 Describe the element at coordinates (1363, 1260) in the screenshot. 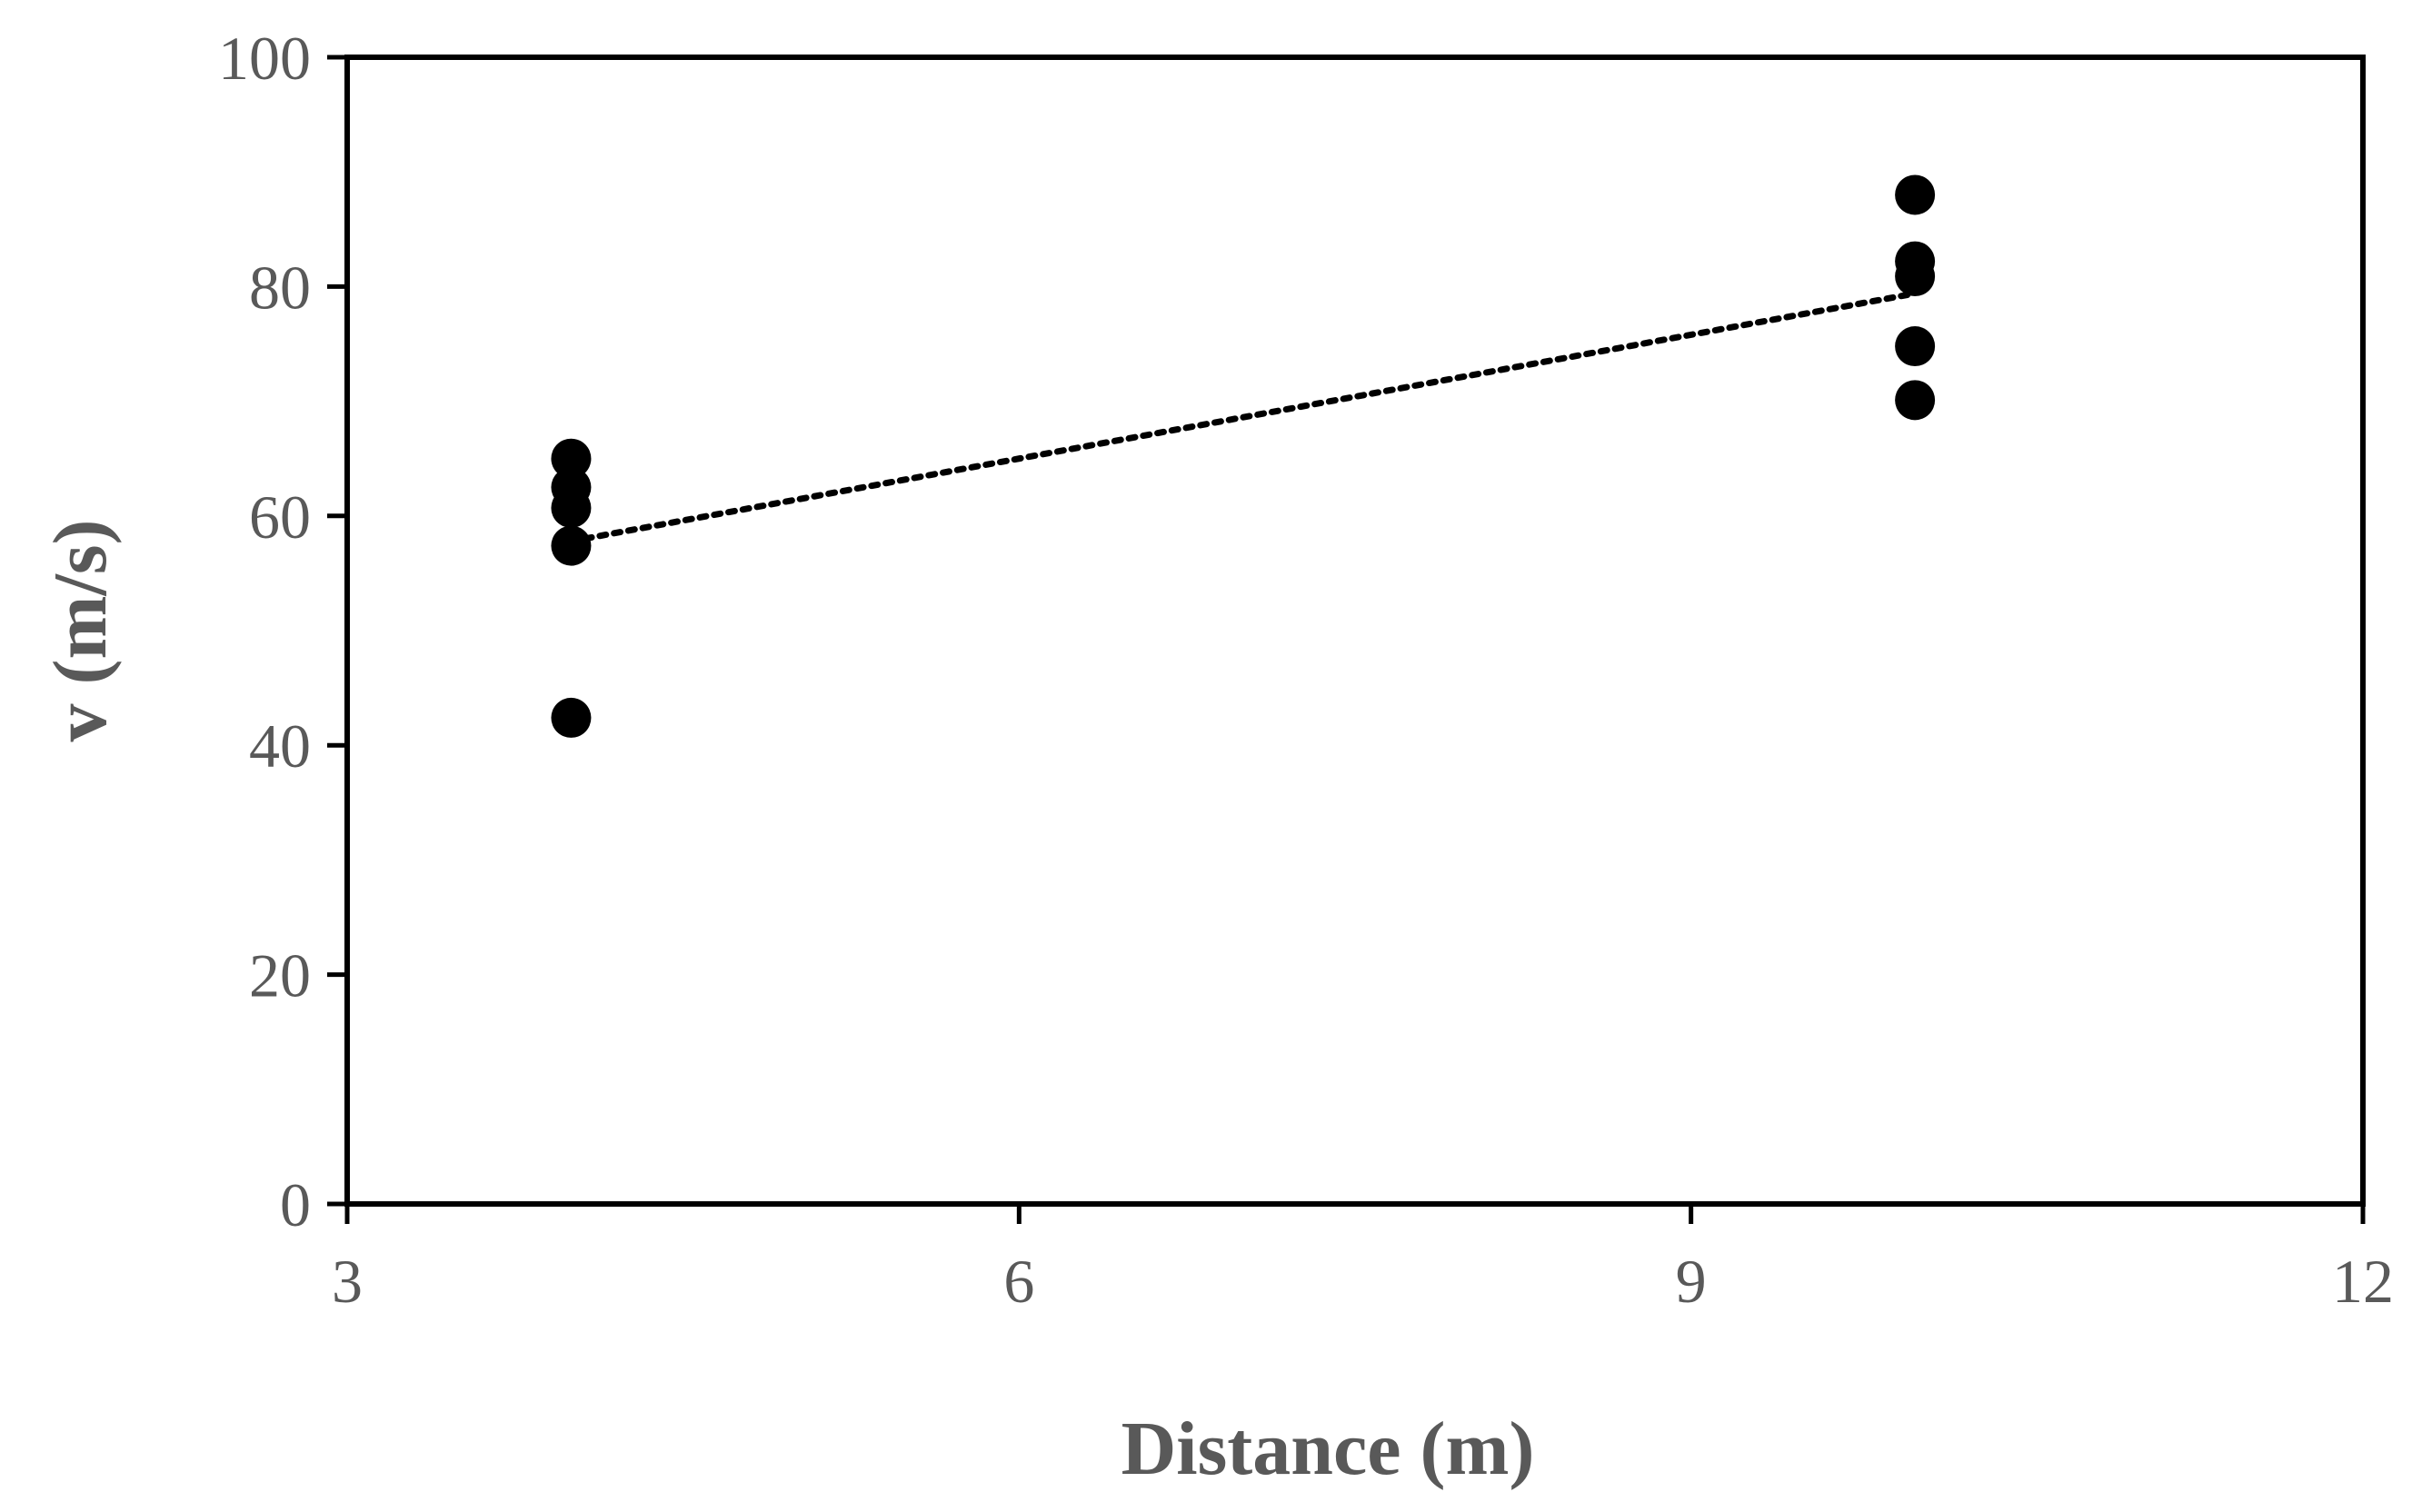

I see `x-axis-ticks: 3 6 9 12` at that location.